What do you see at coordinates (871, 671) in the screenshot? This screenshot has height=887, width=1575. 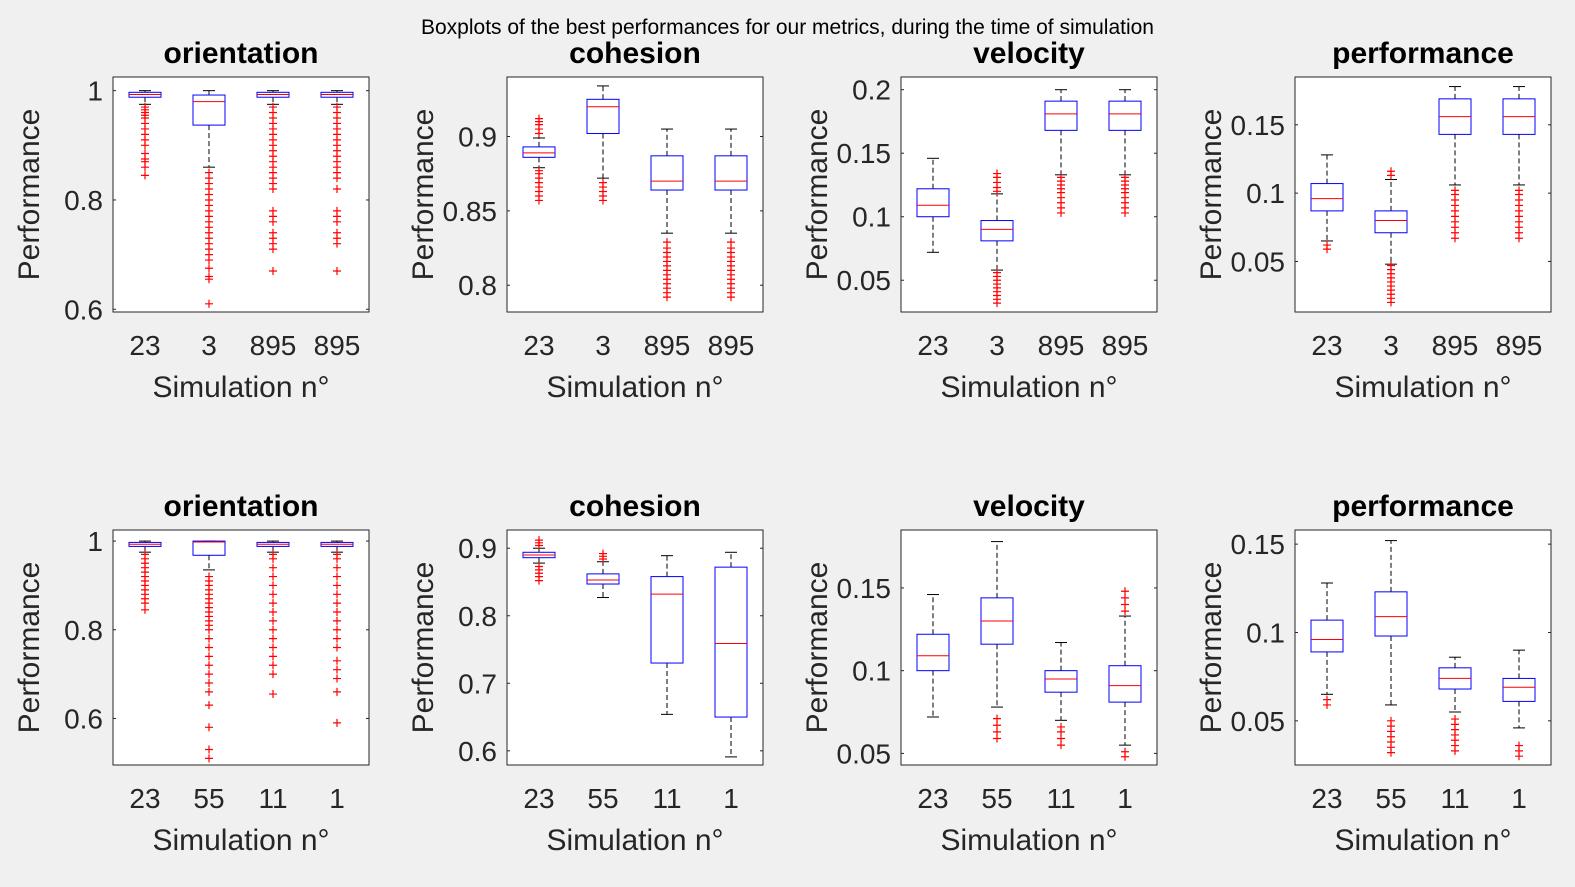 I see `y-tick-label: 0.1` at bounding box center [871, 671].